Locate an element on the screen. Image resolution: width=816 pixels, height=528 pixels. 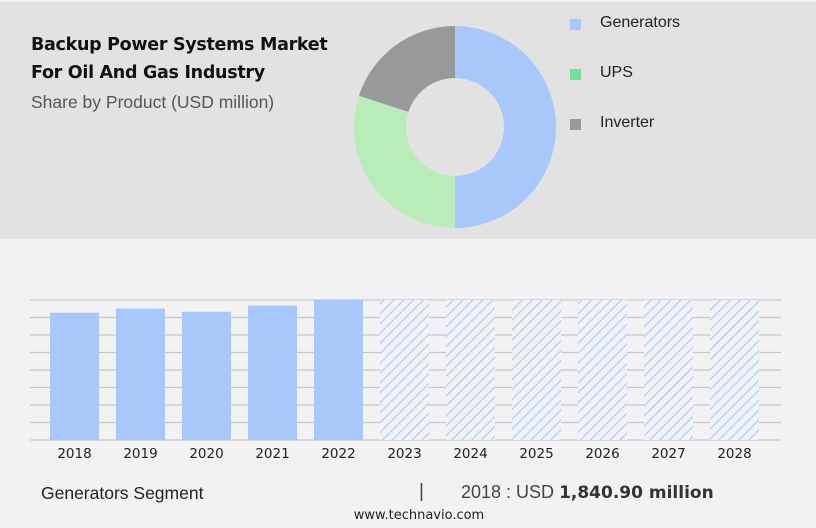
donut-slice-ups is located at coordinates (404, 162).